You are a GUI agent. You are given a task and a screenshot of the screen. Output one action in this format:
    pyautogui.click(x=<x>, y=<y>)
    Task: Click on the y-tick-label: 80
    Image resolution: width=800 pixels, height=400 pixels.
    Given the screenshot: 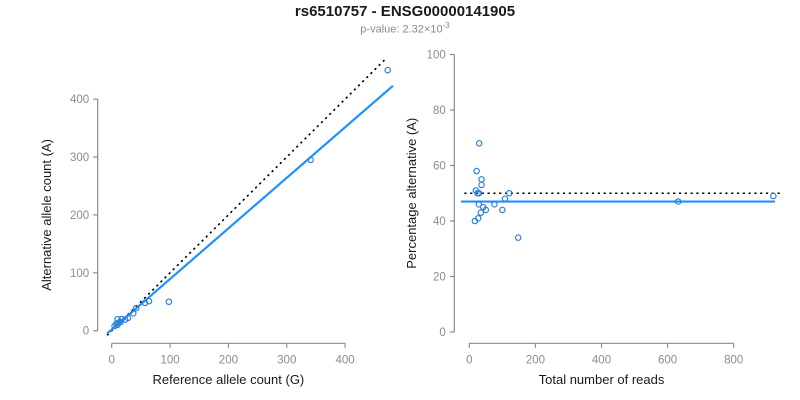 What is the action you would take?
    pyautogui.click(x=439, y=111)
    